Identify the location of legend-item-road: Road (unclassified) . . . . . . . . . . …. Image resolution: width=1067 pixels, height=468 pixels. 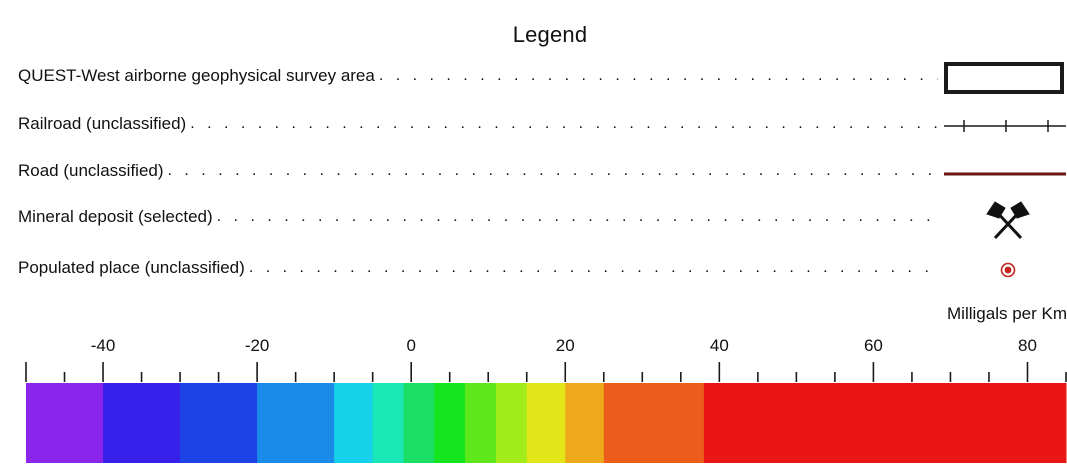
(478, 169).